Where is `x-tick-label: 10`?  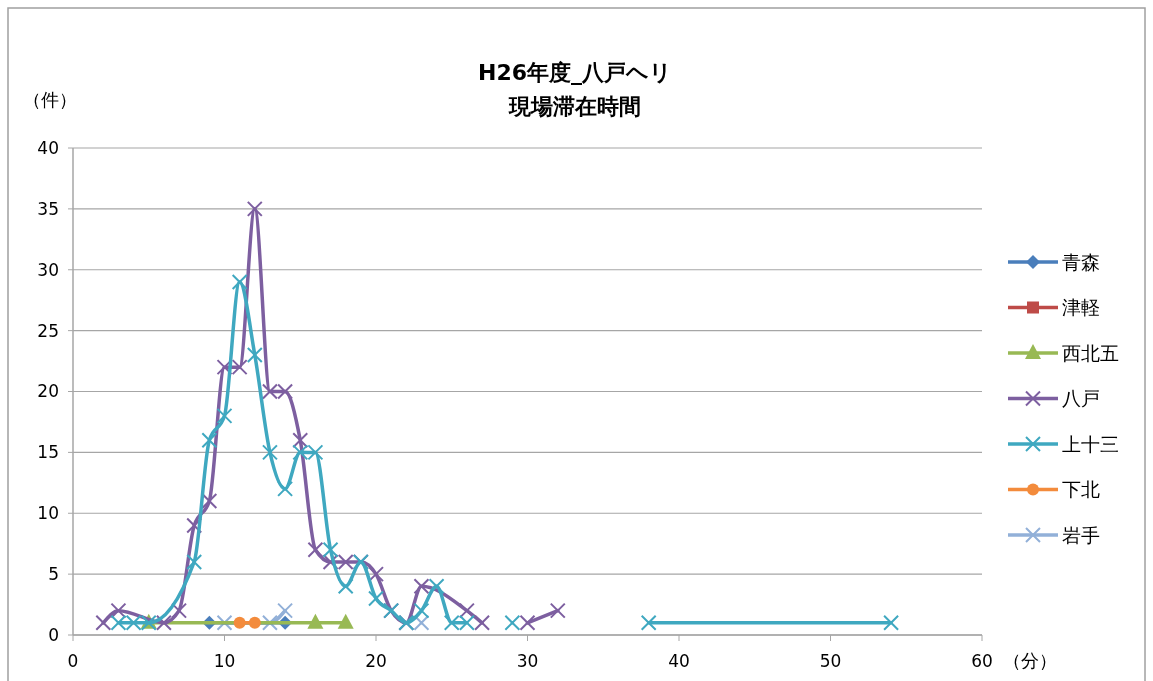
x-tick-label: 10 is located at coordinates (224, 661).